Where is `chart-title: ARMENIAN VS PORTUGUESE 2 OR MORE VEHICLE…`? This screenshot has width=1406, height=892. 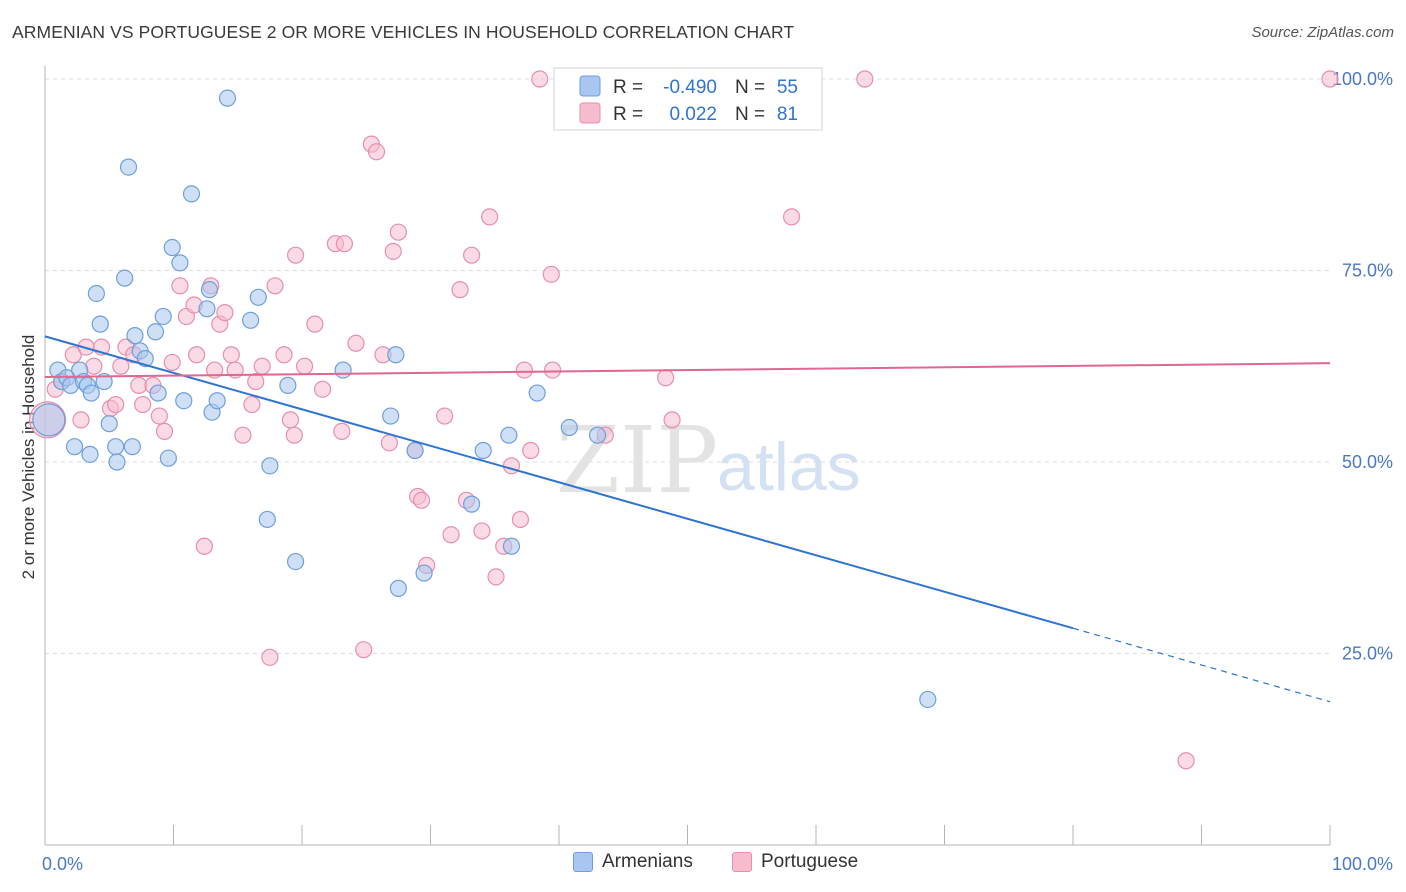 chart-title: ARMENIAN VS PORTUGUESE 2 OR MORE VEHICLE… is located at coordinates (403, 32).